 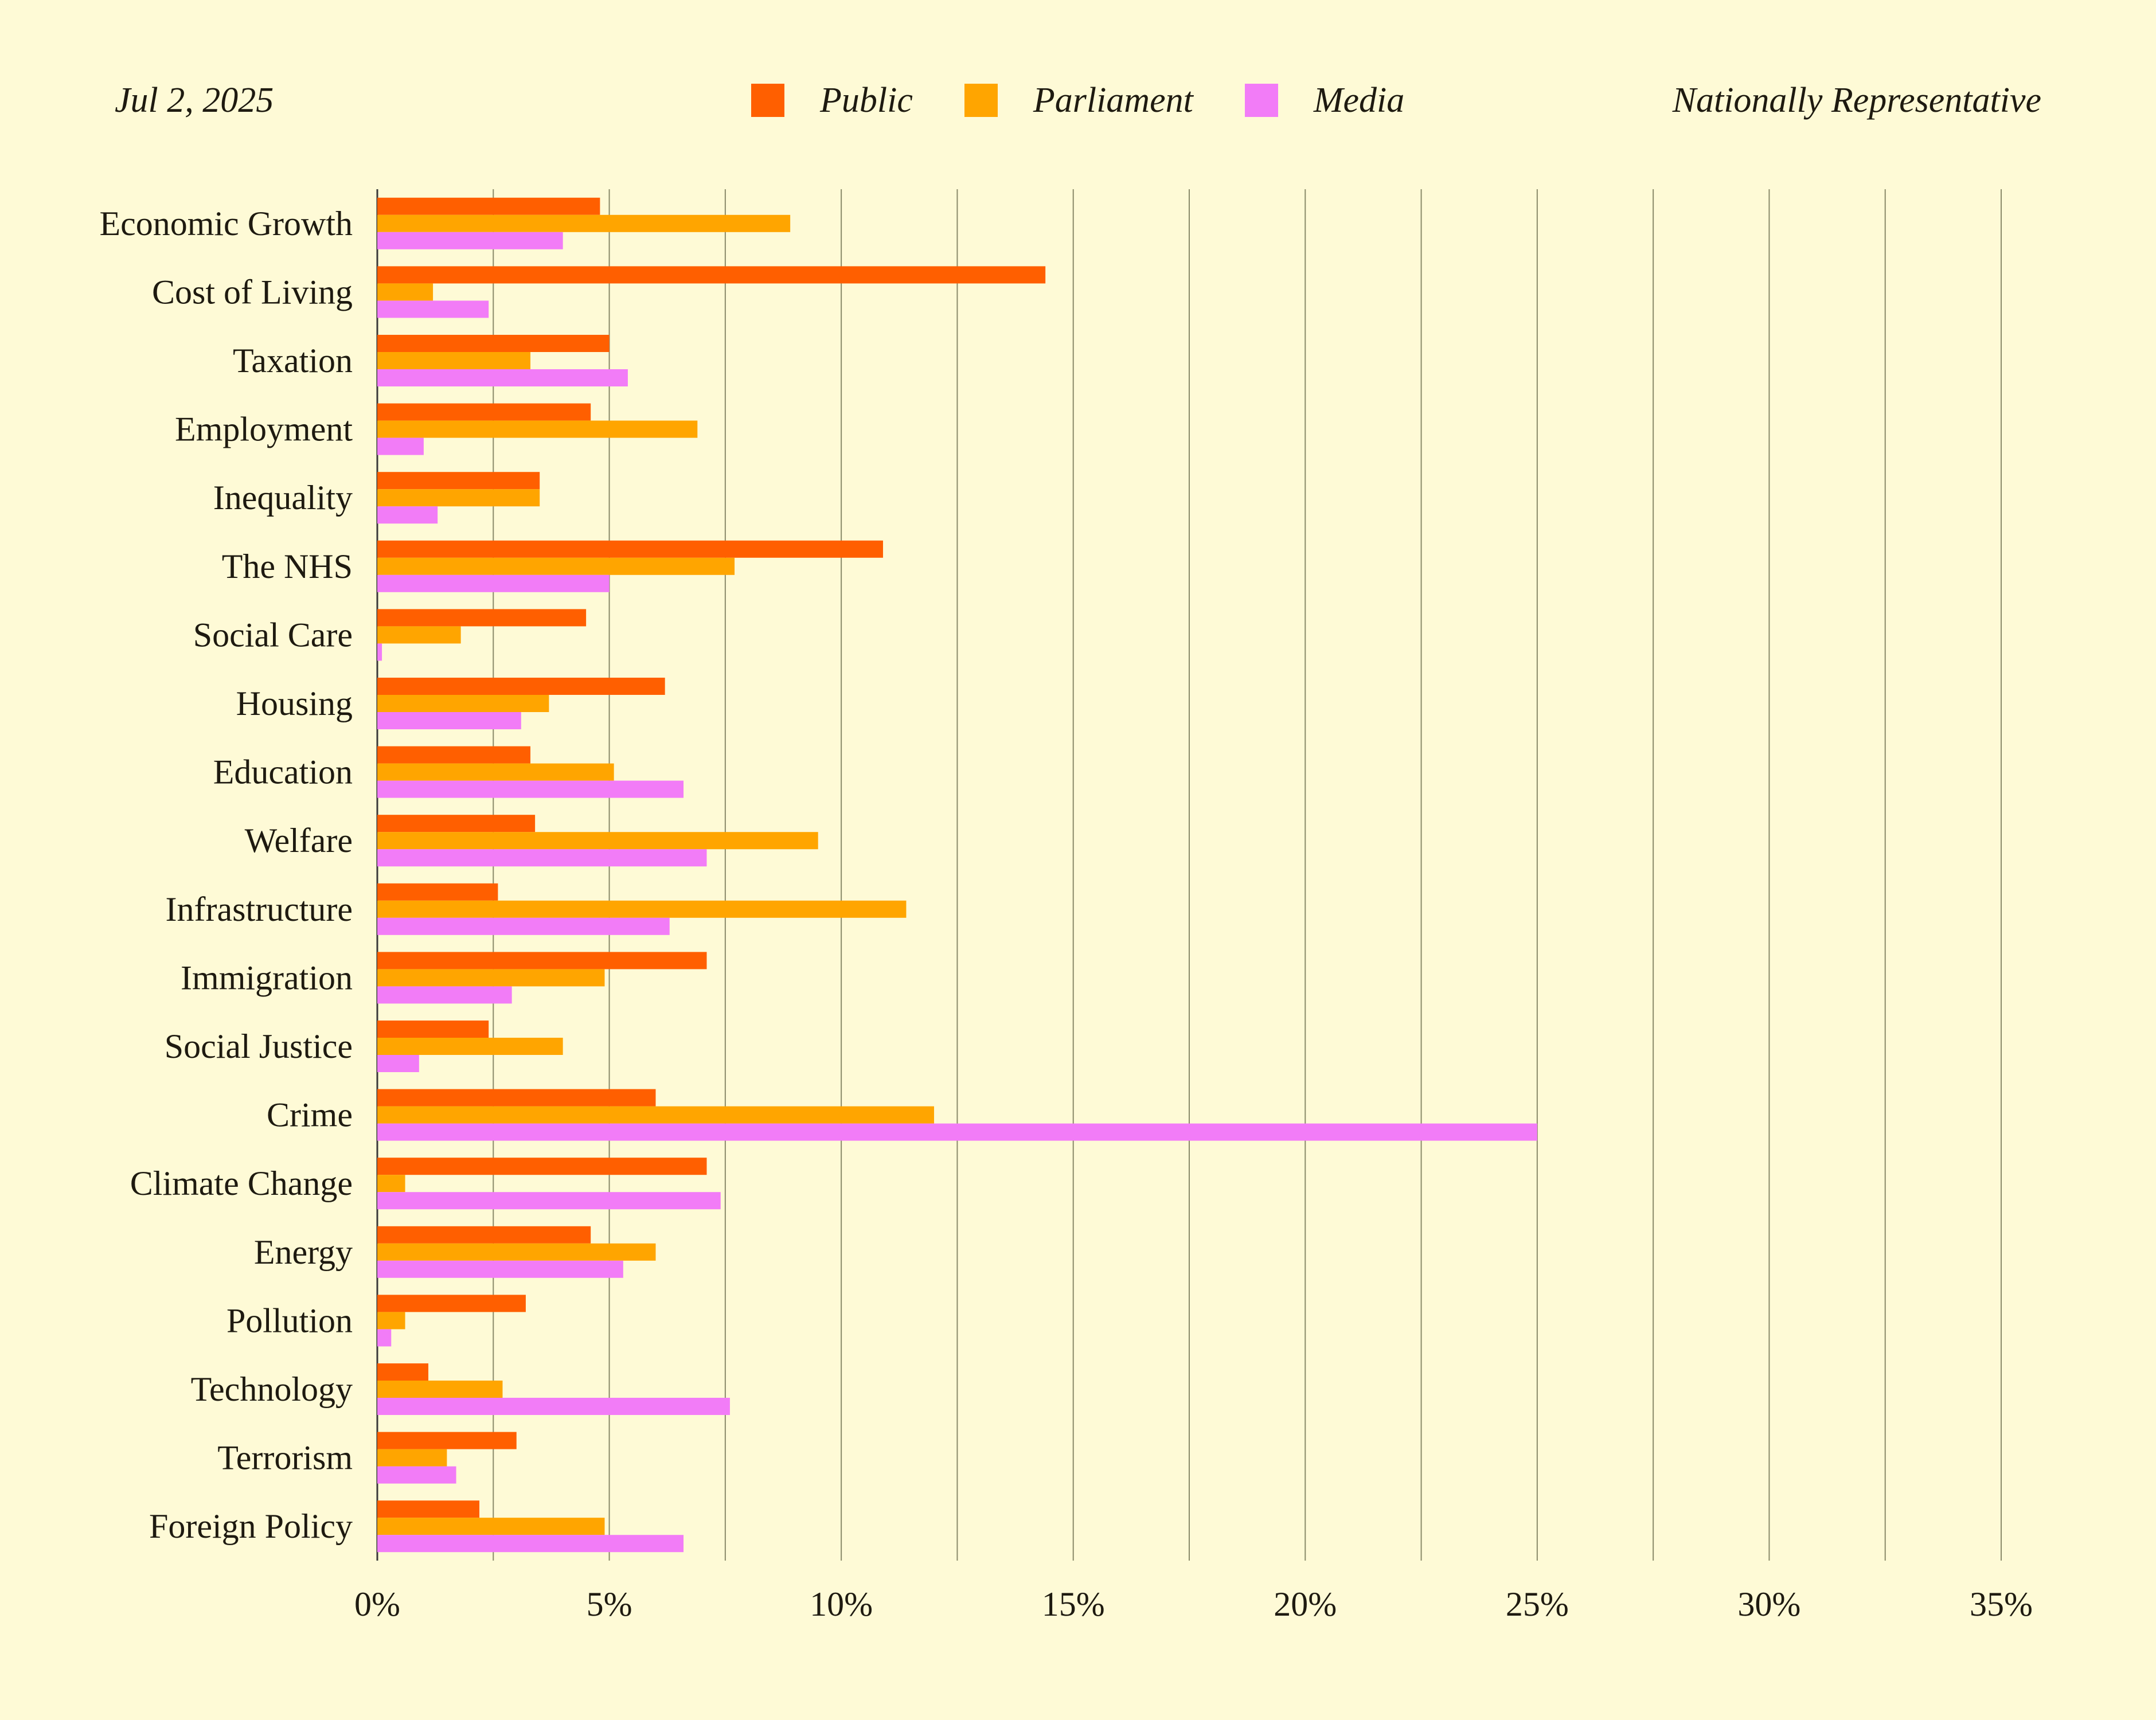 What do you see at coordinates (226, 224) in the screenshot?
I see `category-label: Economic Growth` at bounding box center [226, 224].